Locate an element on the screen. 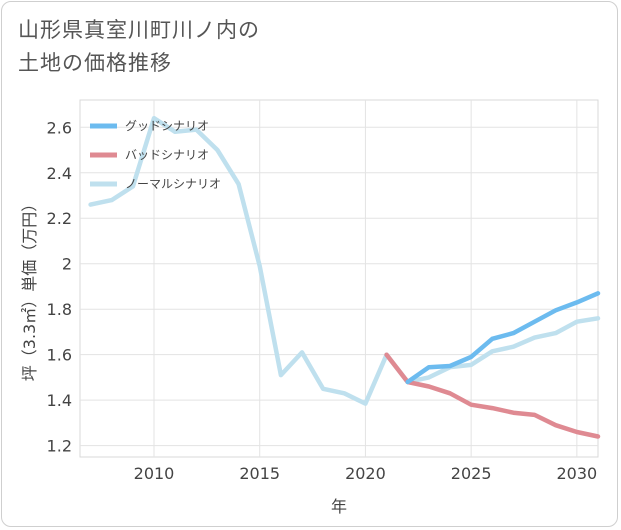 The height and width of the screenshot is (530, 621). chart-title-line2: 土地の価格推移 is located at coordinates (95, 63).